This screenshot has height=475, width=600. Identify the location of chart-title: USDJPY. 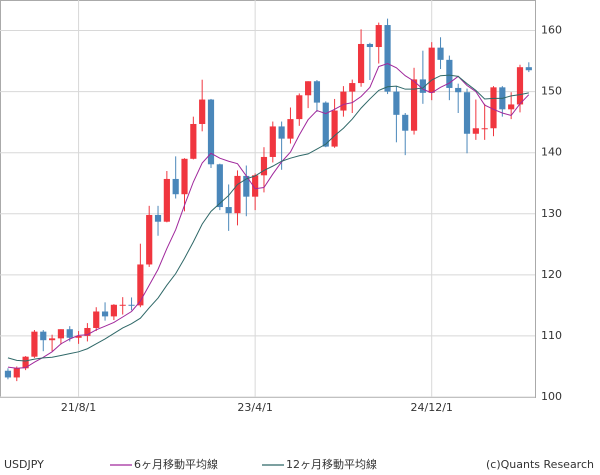
(24, 464).